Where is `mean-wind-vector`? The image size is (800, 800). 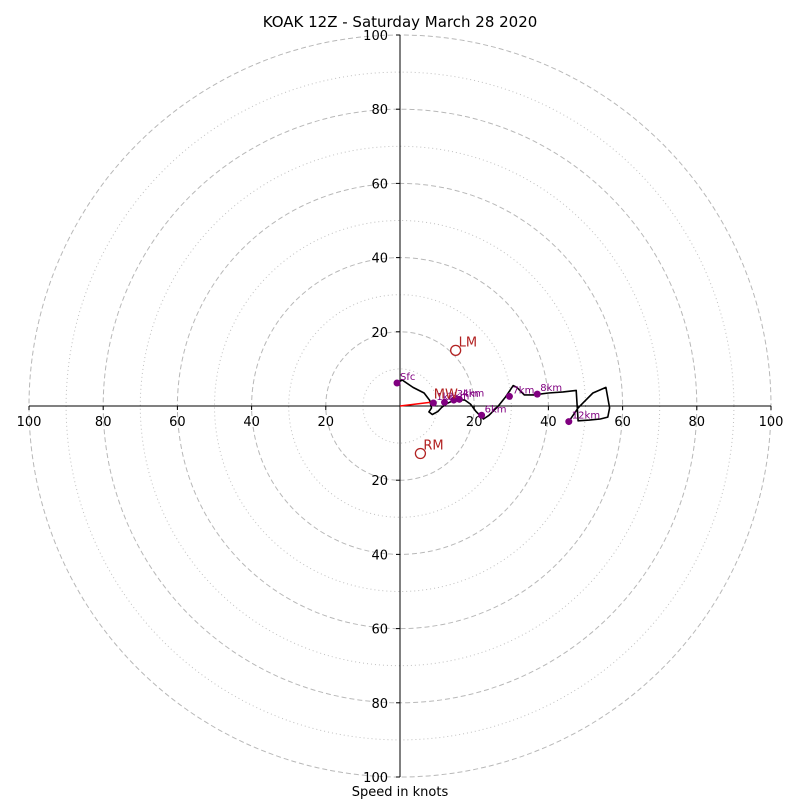
mean-wind-vector is located at coordinates (415, 404).